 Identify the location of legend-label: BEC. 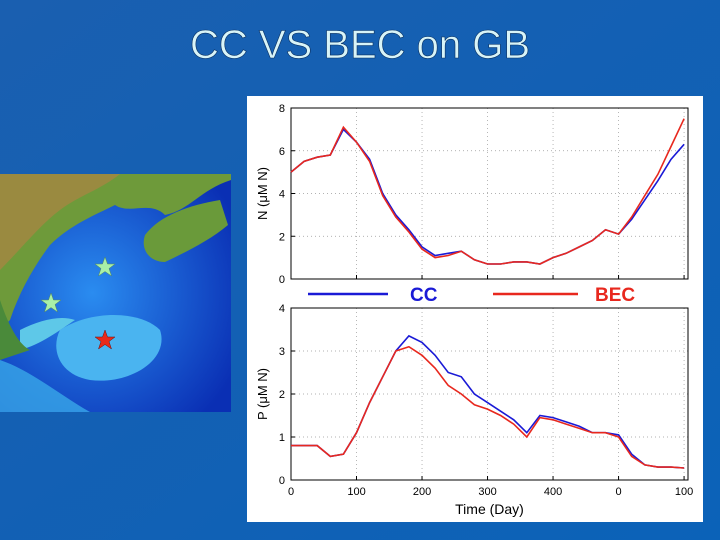
(615, 295).